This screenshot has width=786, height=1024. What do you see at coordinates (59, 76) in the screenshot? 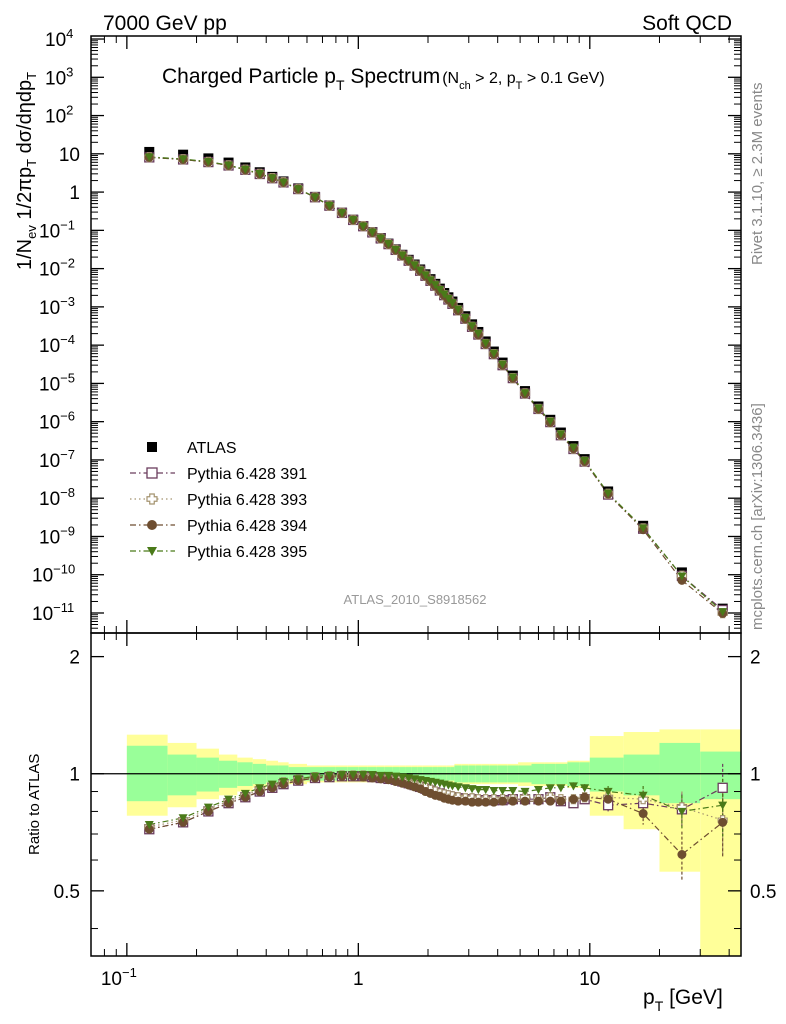
I see `y-tick-label: 10³` at bounding box center [59, 76].